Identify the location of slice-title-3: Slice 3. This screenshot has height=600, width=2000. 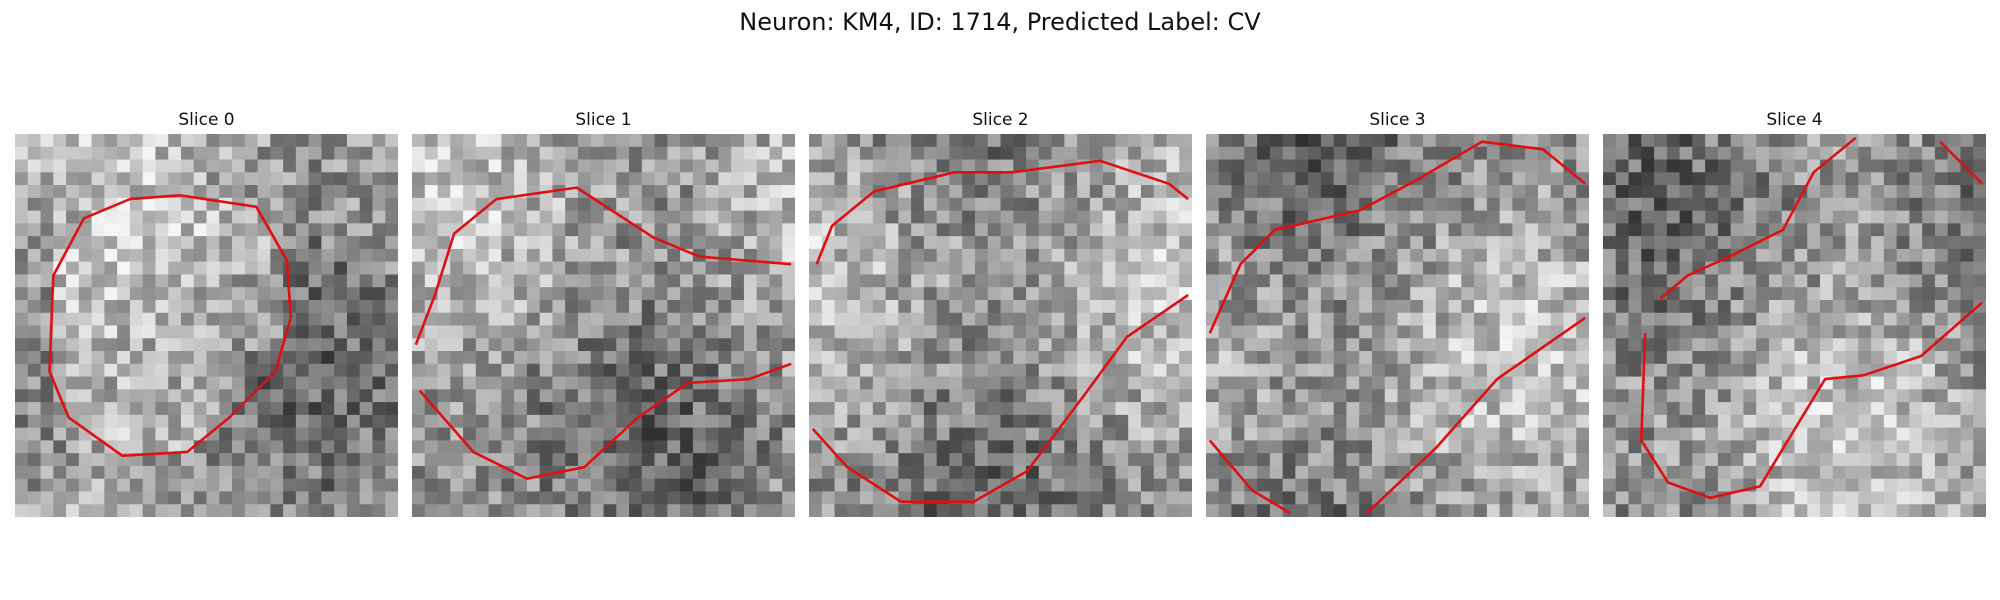
(1397, 120).